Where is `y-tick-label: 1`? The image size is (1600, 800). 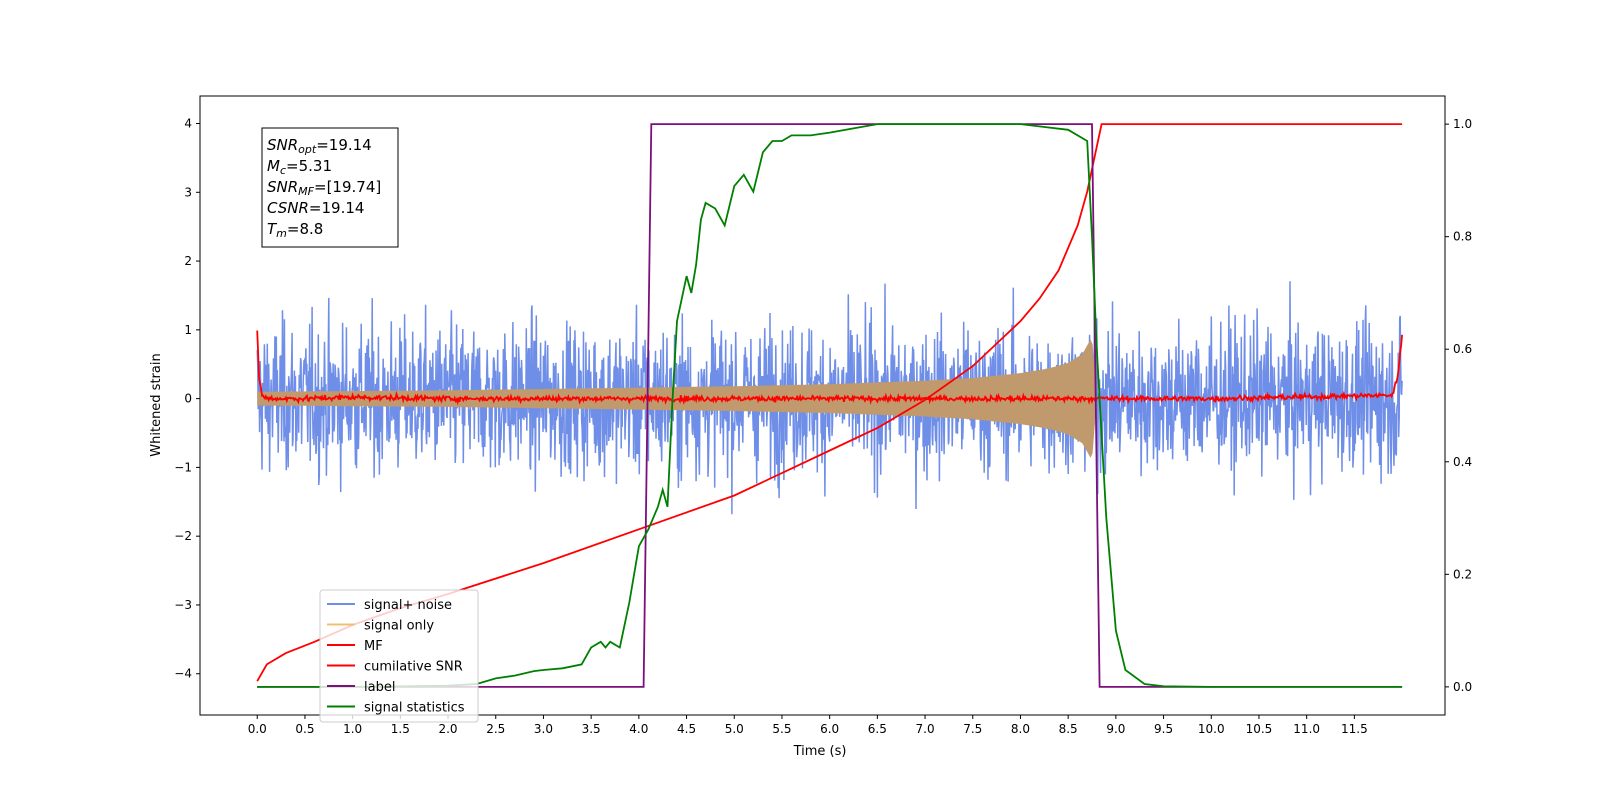
y-tick-label: 1 is located at coordinates (188, 330).